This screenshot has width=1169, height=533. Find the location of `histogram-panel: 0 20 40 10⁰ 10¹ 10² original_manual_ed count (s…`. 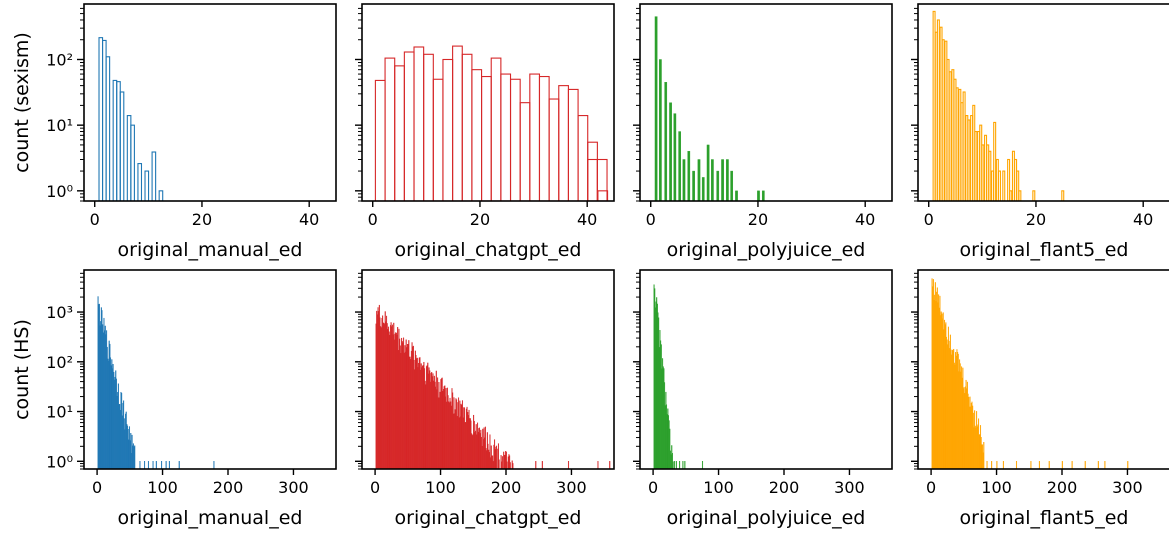

histogram-panel: 0 20 40 10⁰ 10¹ 10² original_manual_ed count (s… is located at coordinates (174, 132).